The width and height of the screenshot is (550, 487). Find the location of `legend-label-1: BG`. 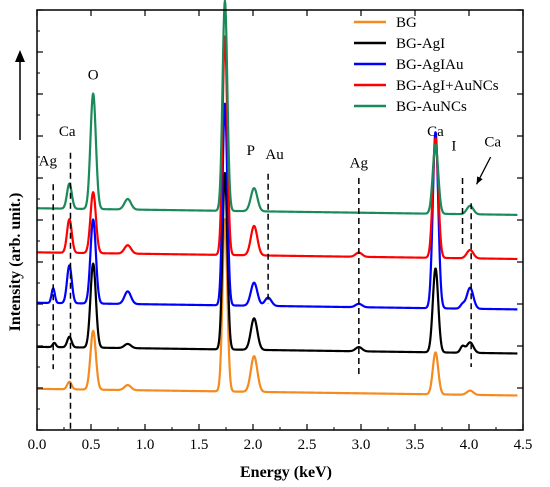

legend-label-1: BG is located at coordinates (406, 23).